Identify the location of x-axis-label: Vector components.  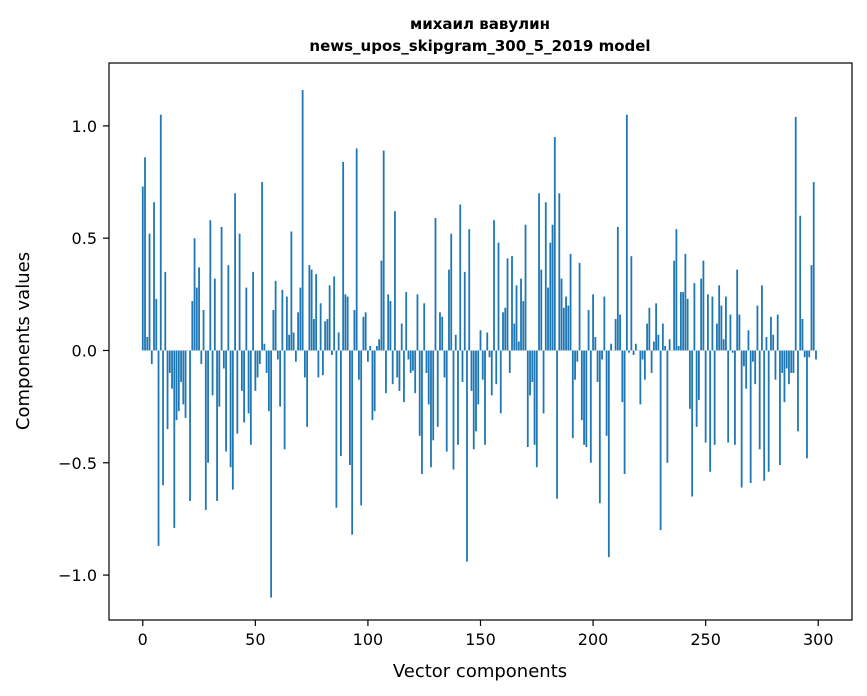
(480, 671).